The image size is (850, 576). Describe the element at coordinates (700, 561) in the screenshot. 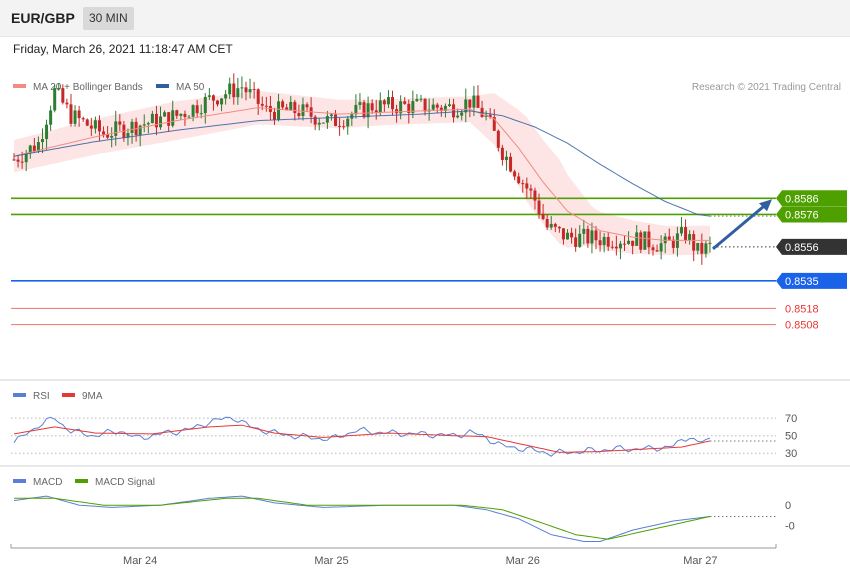

I see `x-tick-label: Mar 27` at that location.